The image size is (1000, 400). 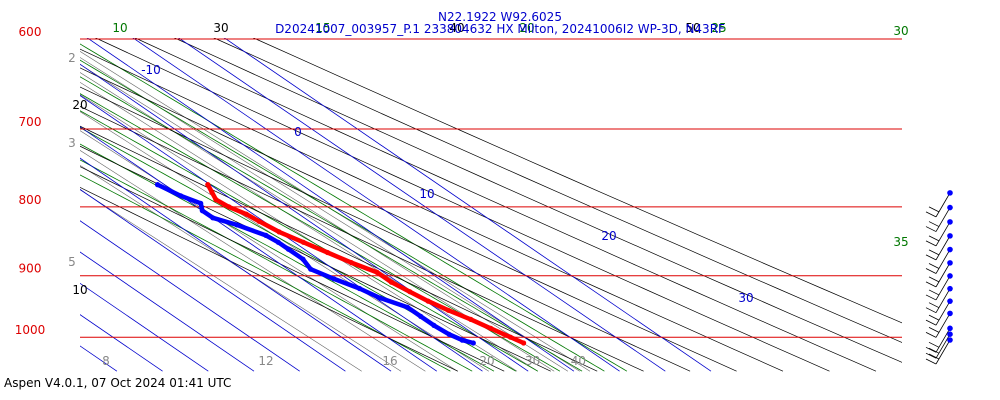 What do you see at coordinates (106, 361) in the screenshot?
I see `mixing-ratio-label: 8` at bounding box center [106, 361].